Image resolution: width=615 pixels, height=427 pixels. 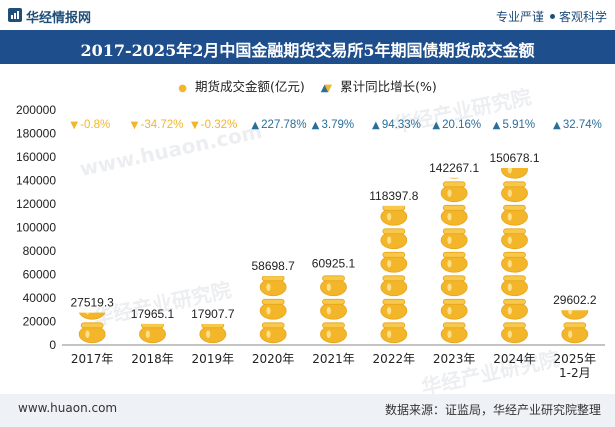 What do you see at coordinates (36, 110) in the screenshot?
I see `y-tick-label: 200000` at bounding box center [36, 110].